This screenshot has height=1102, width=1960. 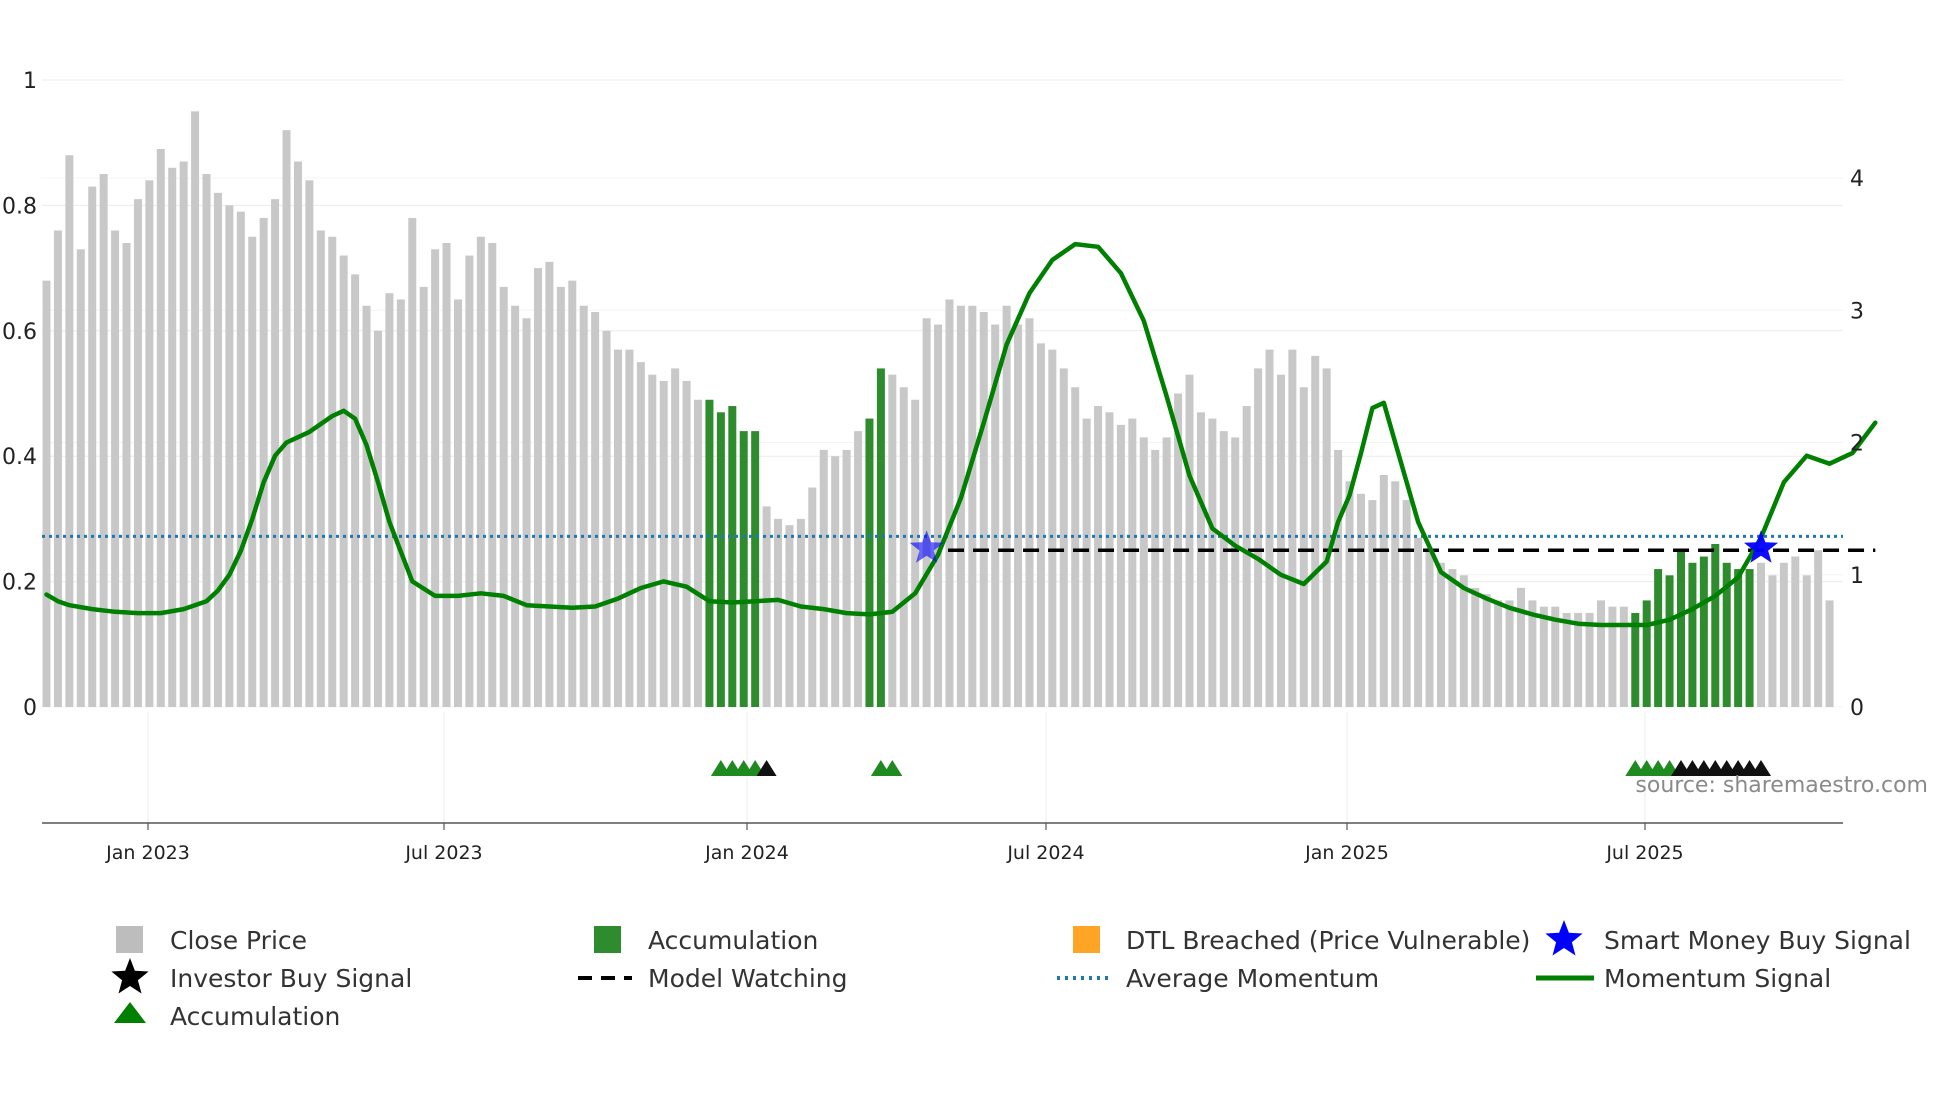 What do you see at coordinates (1045, 853) in the screenshot?
I see `x-axis-tick-label: Jul 2024` at bounding box center [1045, 853].